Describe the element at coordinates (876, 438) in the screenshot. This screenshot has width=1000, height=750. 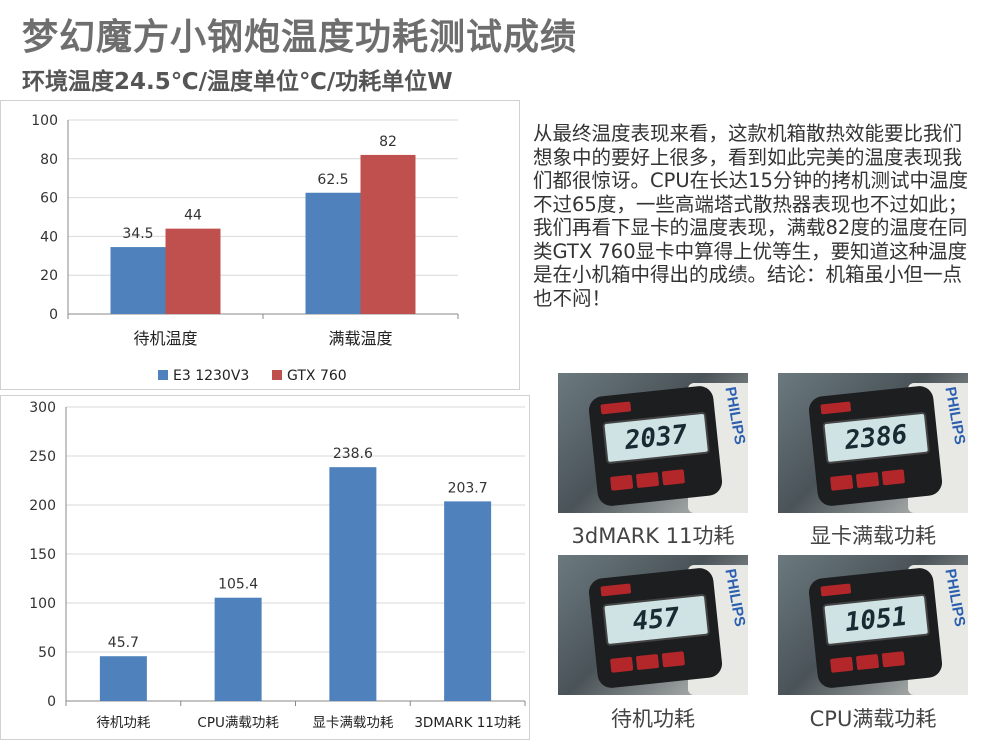
I see `meter-reading: 2386` at that location.